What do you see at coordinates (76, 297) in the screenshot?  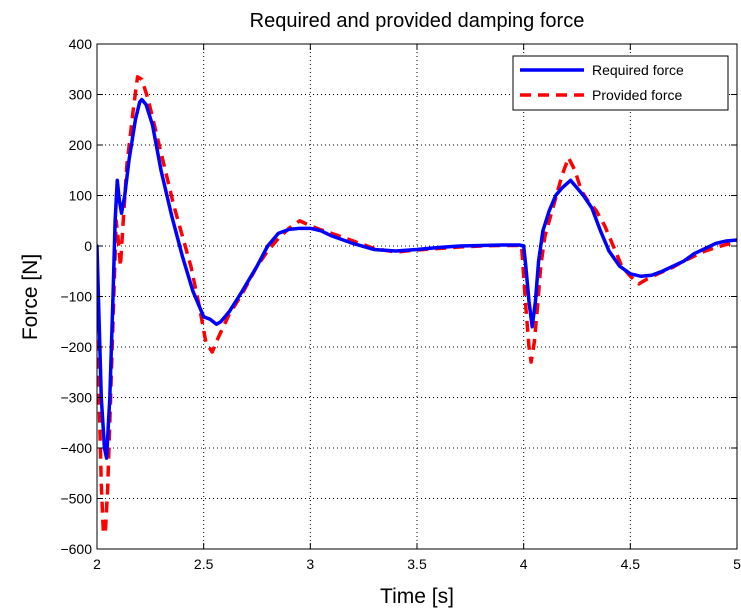 I see `y-tick-label: −100` at bounding box center [76, 297].